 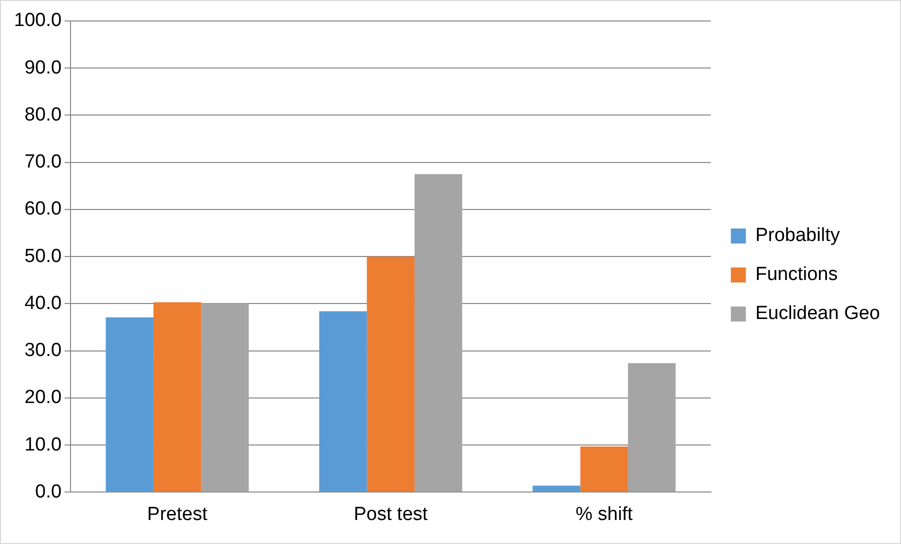 I want to click on legend-label: Probabilty, so click(x=797, y=235).